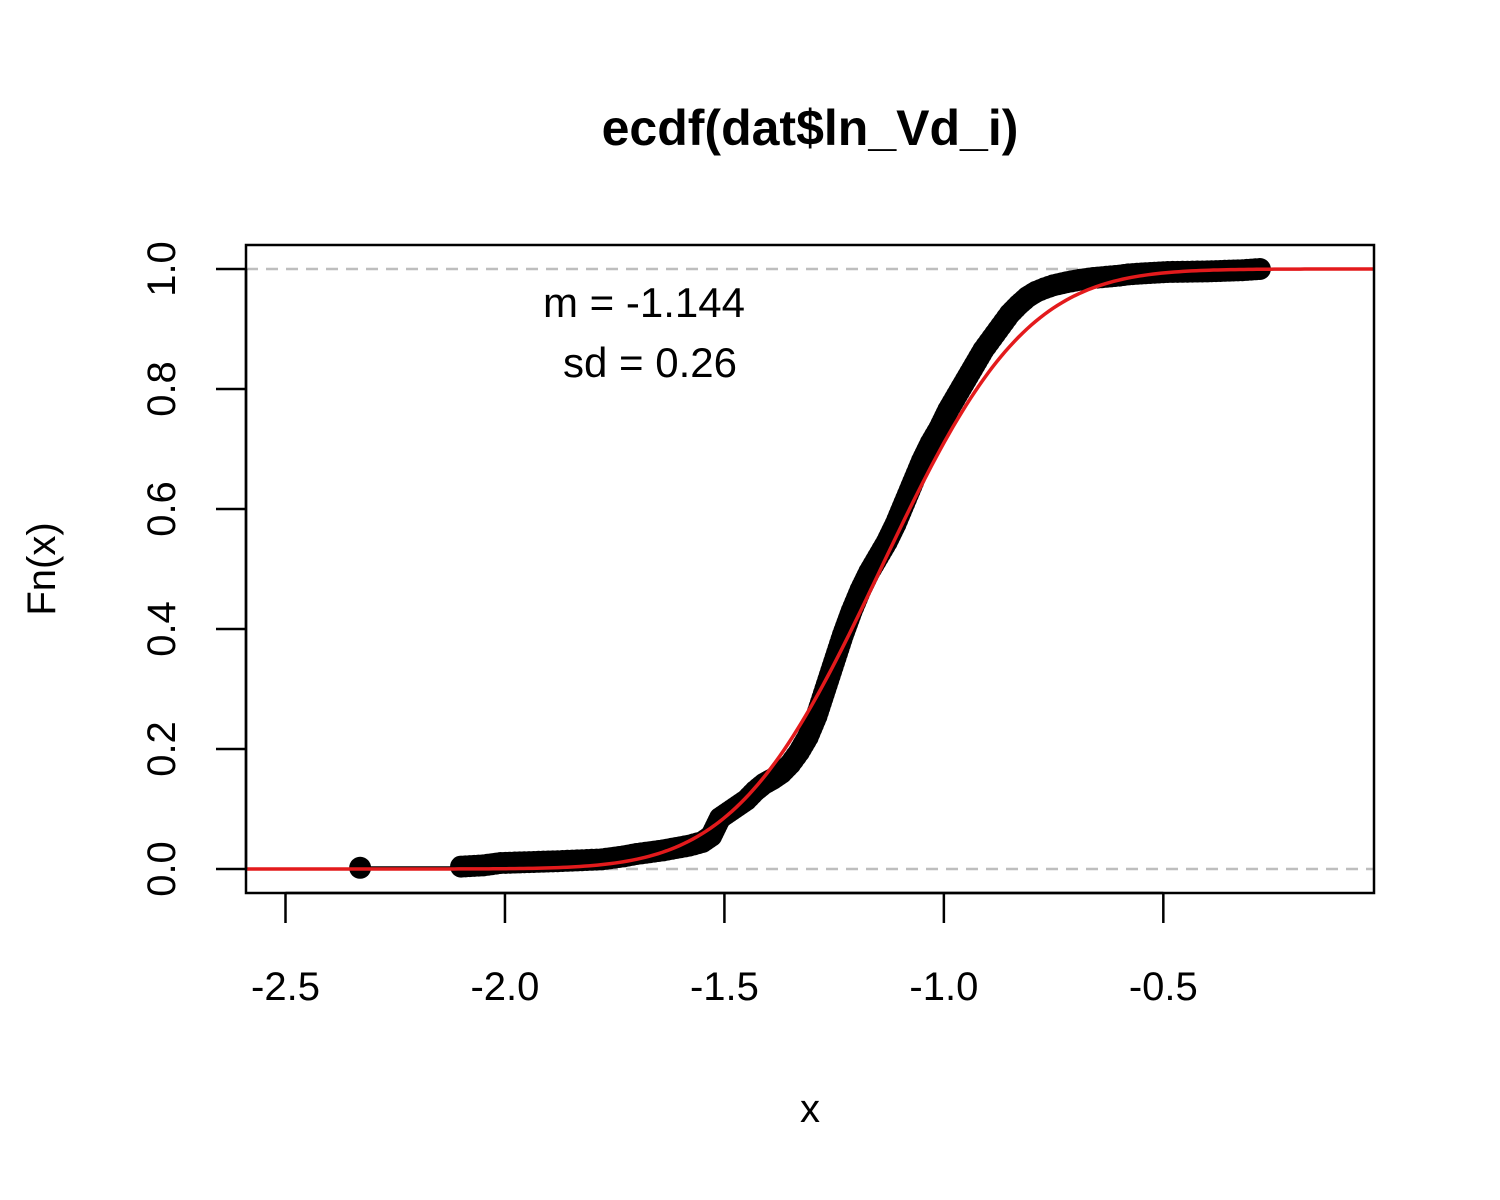 The height and width of the screenshot is (1200, 1500). I want to click on y-tick-label: 0.4, so click(162, 629).